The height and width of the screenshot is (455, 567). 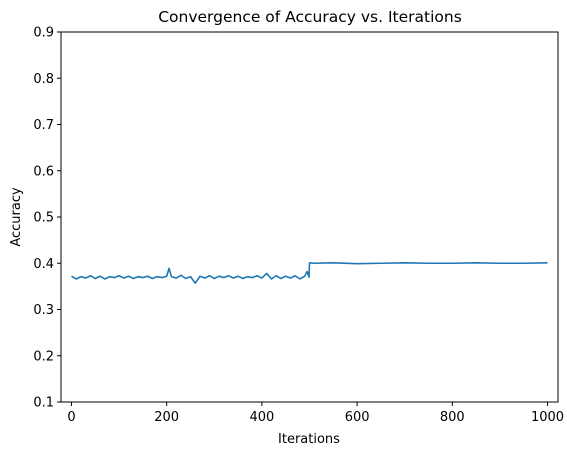 What do you see at coordinates (43, 125) in the screenshot?
I see `y-tick-label: 0.7` at bounding box center [43, 125].